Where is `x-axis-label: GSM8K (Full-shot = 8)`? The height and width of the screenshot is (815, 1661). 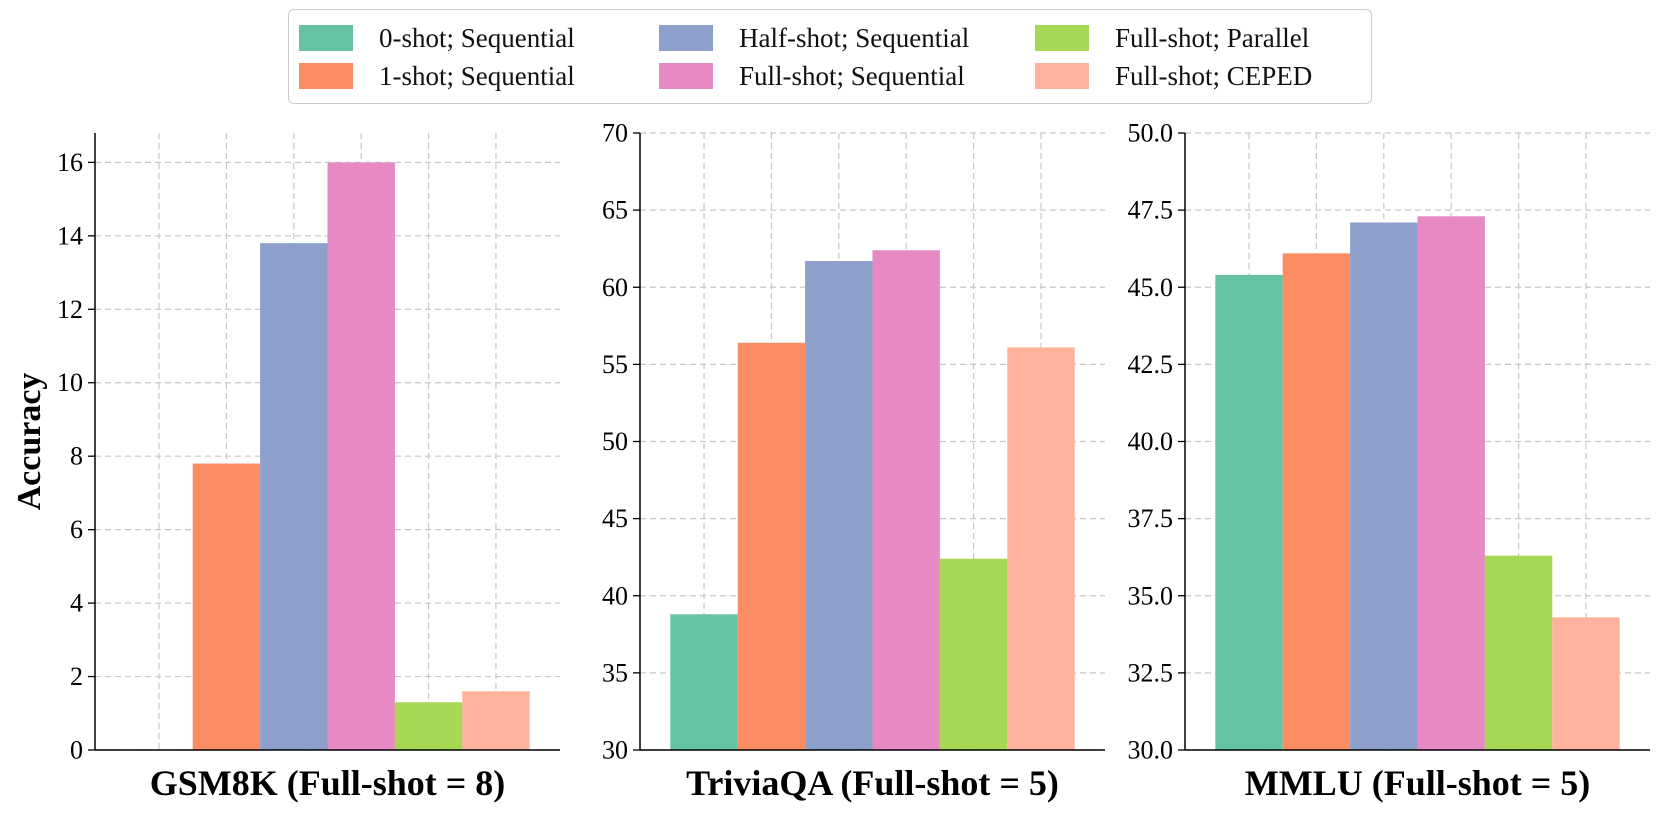
x-axis-label: GSM8K (Full-shot = 8) is located at coordinates (328, 783).